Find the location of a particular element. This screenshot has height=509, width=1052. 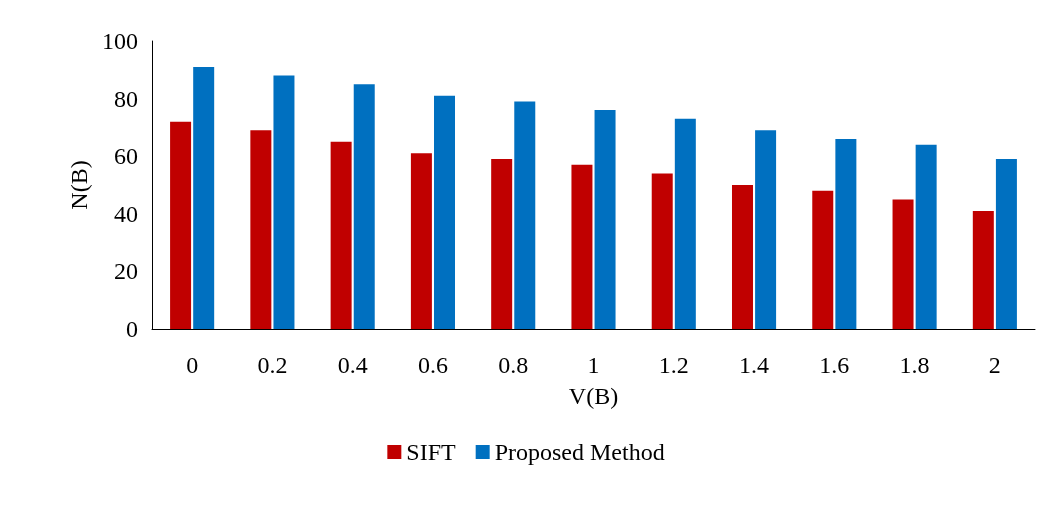

x-tick-label: 1.4 is located at coordinates (754, 365).